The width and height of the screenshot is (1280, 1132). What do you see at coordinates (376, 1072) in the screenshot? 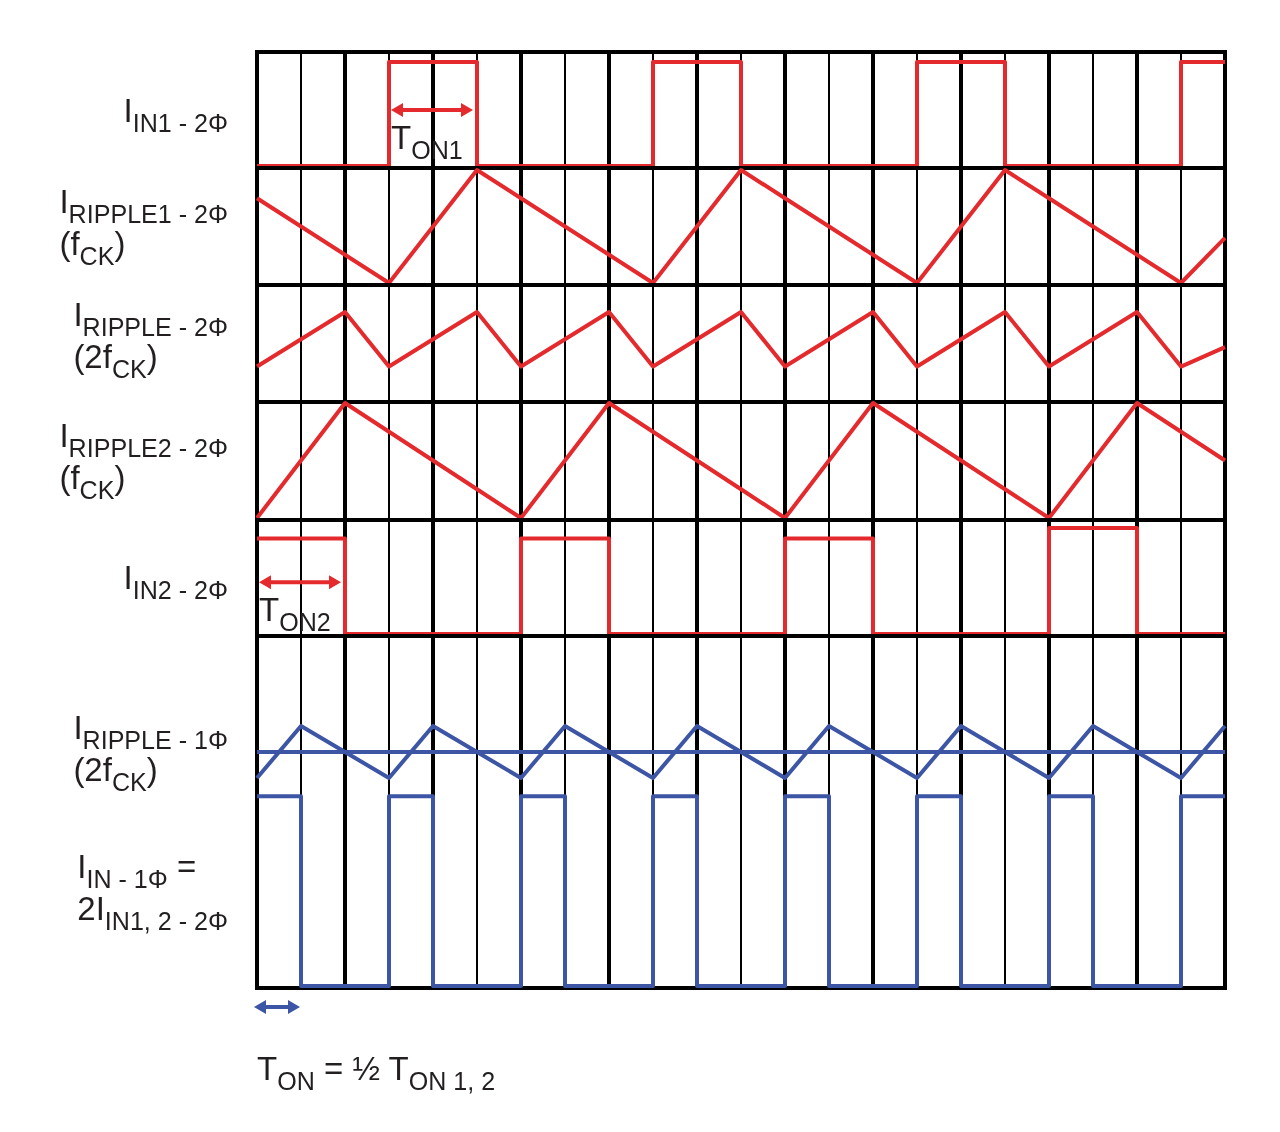
I see `text: T$_{ON}$ = ½ T$_{ON 1, 2}$` at bounding box center [376, 1072].